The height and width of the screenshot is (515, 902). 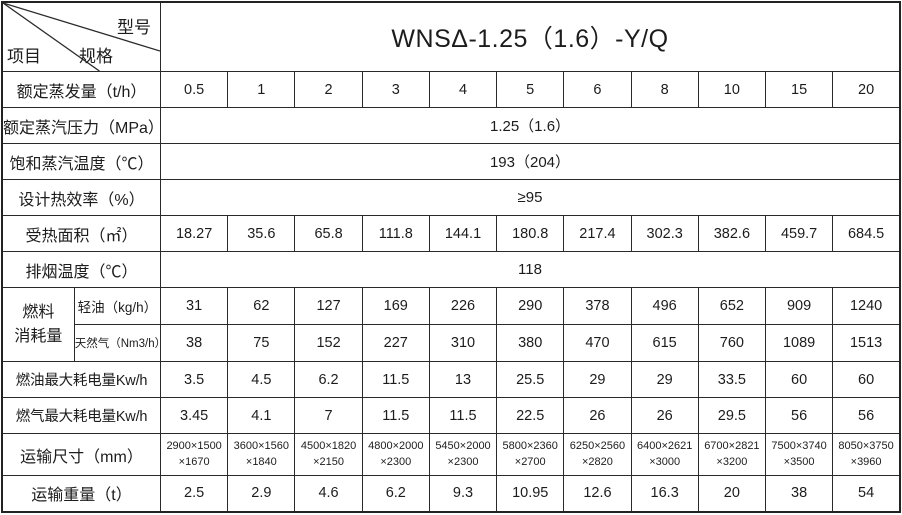 I want to click on value-cell: 217.4, so click(x=597, y=233).